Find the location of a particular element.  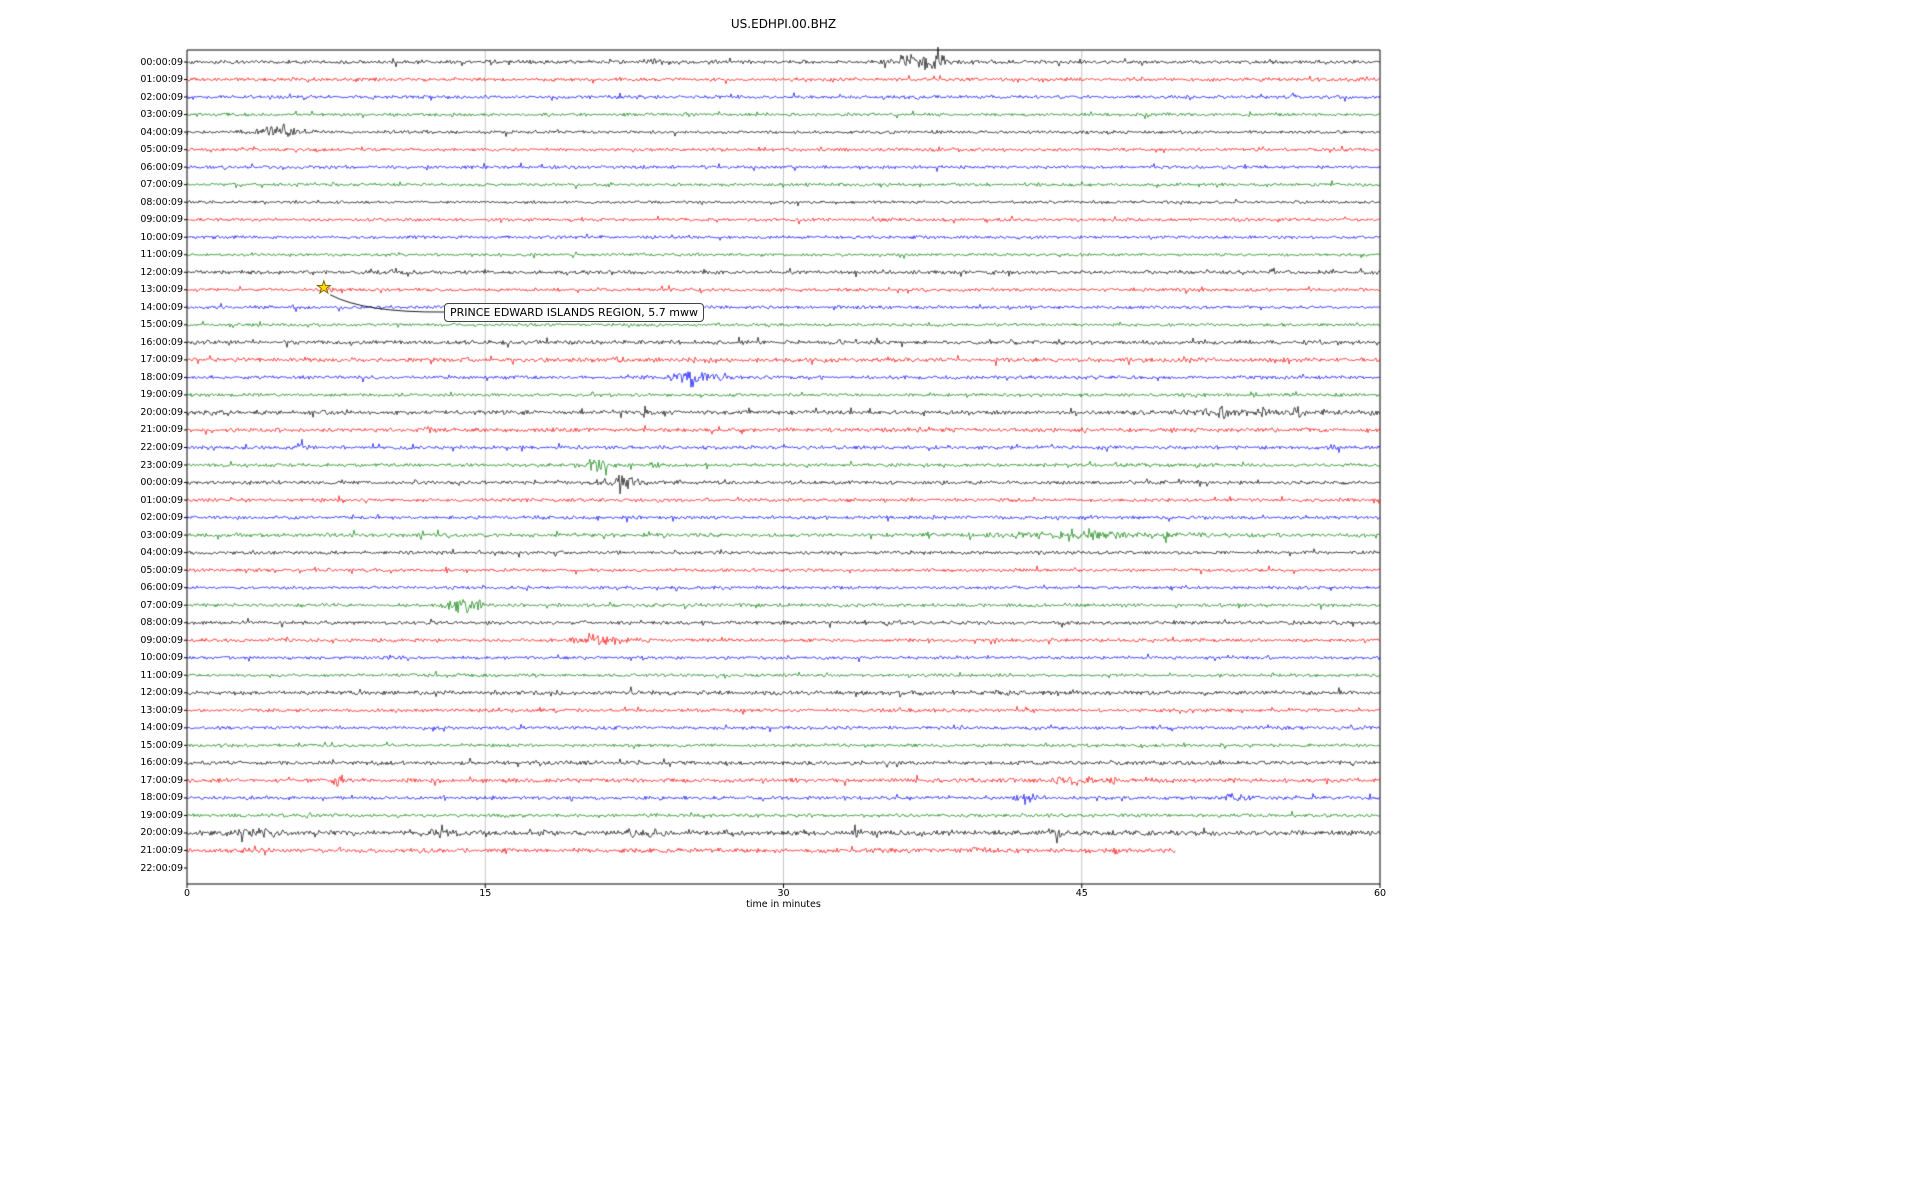

x-axis-label: time in minutes is located at coordinates (783, 904).